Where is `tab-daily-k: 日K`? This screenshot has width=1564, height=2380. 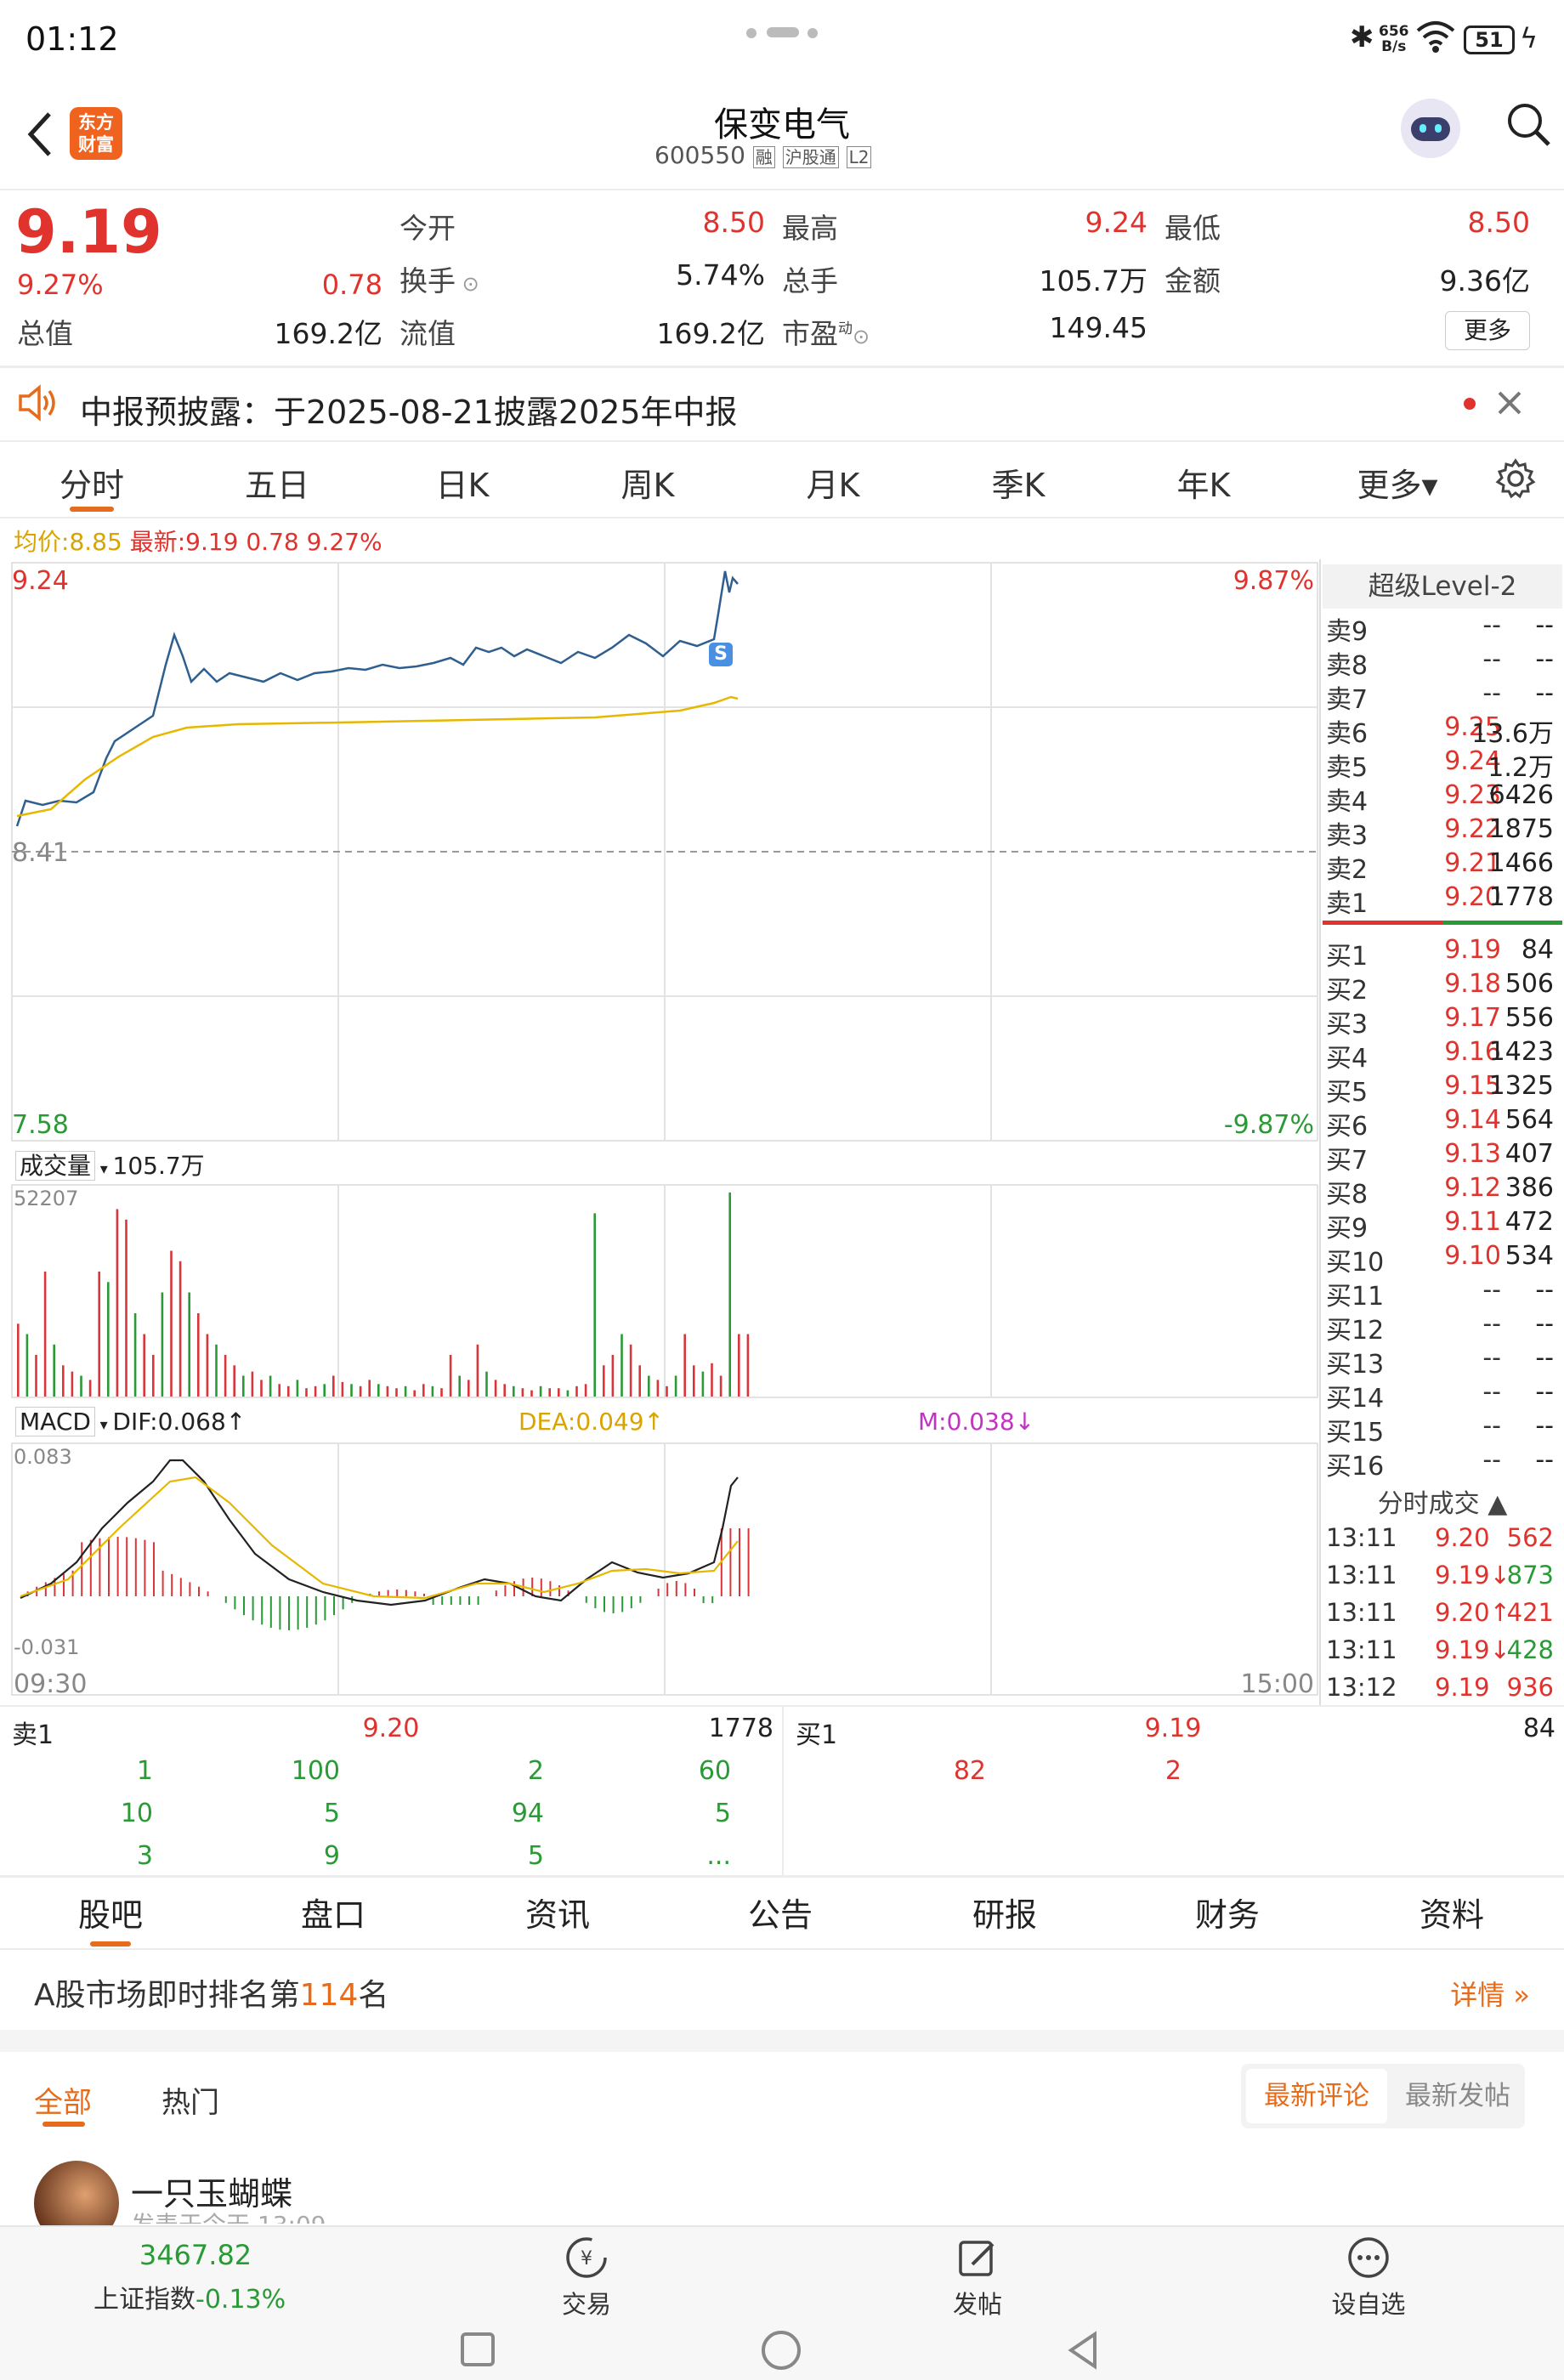 tab-daily-k: 日K is located at coordinates (462, 486).